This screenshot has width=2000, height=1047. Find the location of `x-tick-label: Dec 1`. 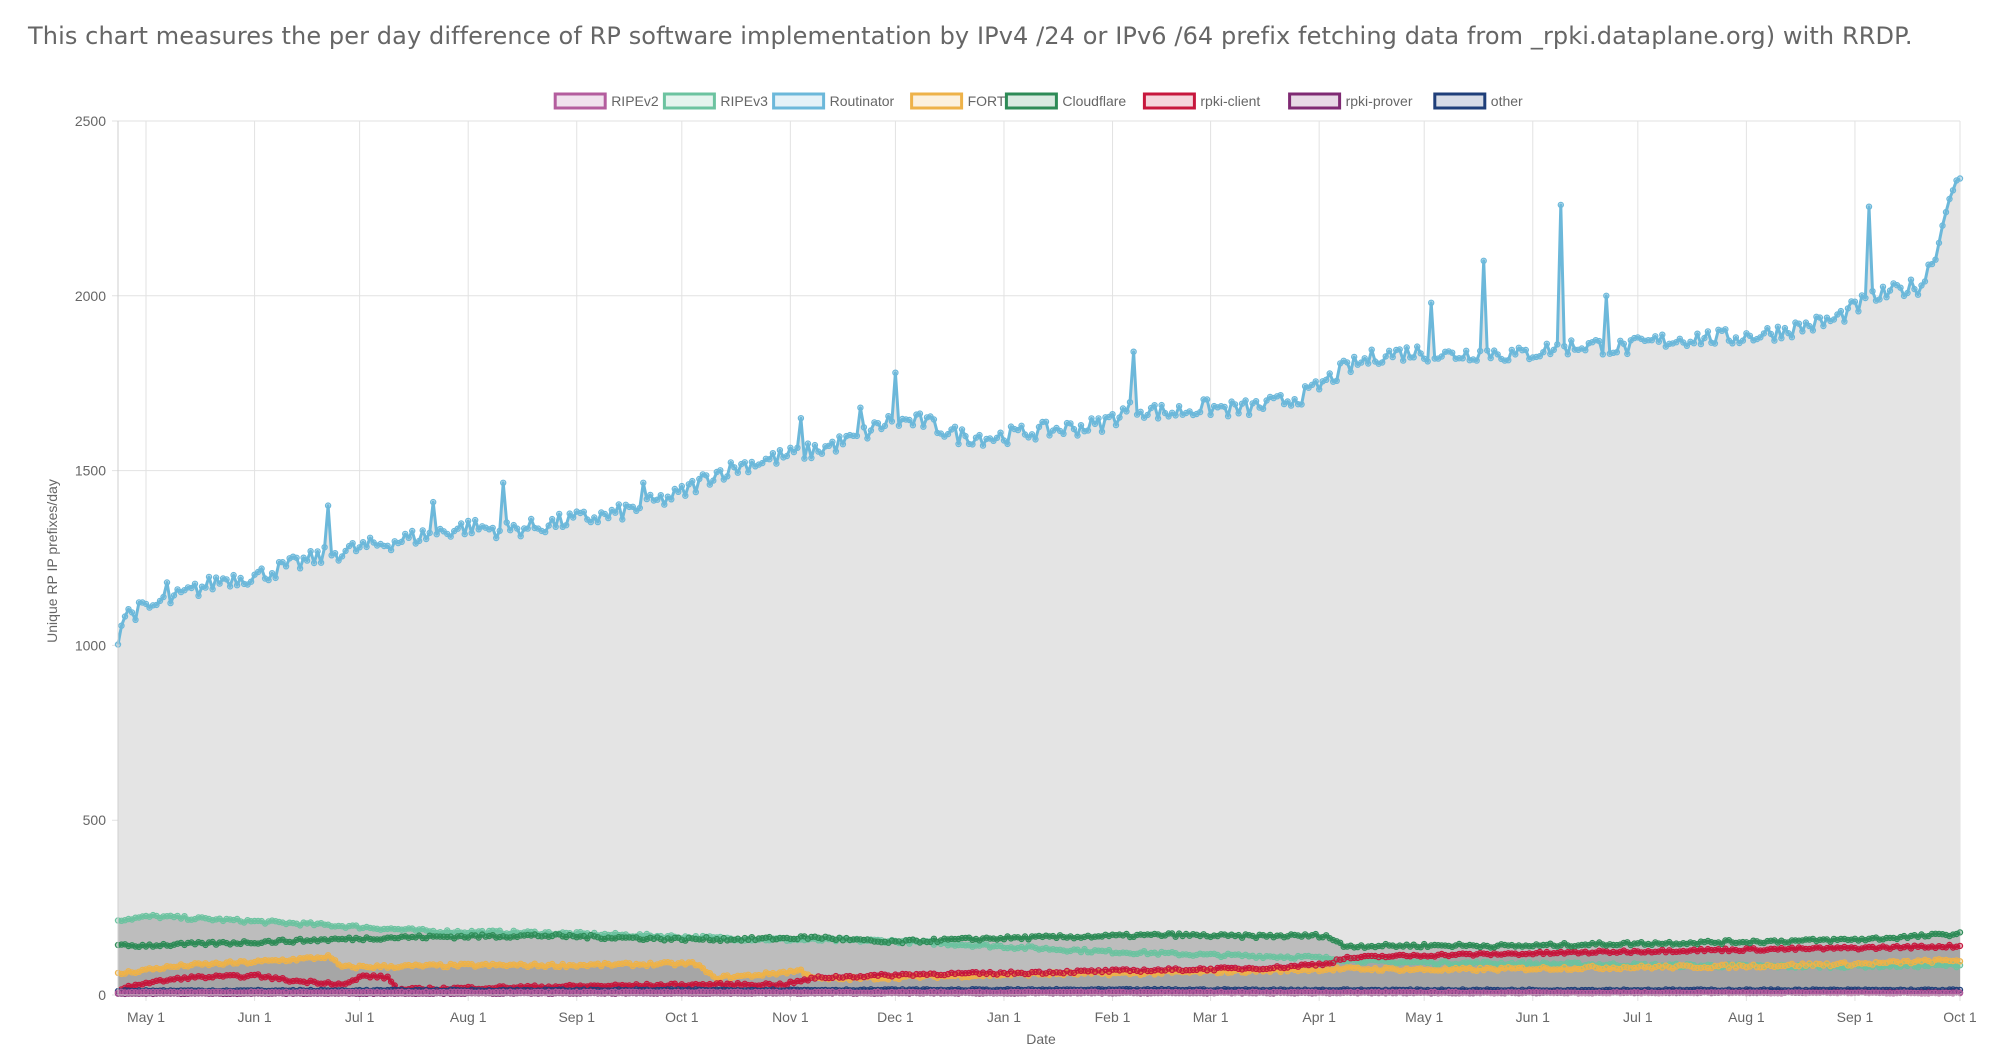

x-tick-label: Dec 1 is located at coordinates (895, 1017).